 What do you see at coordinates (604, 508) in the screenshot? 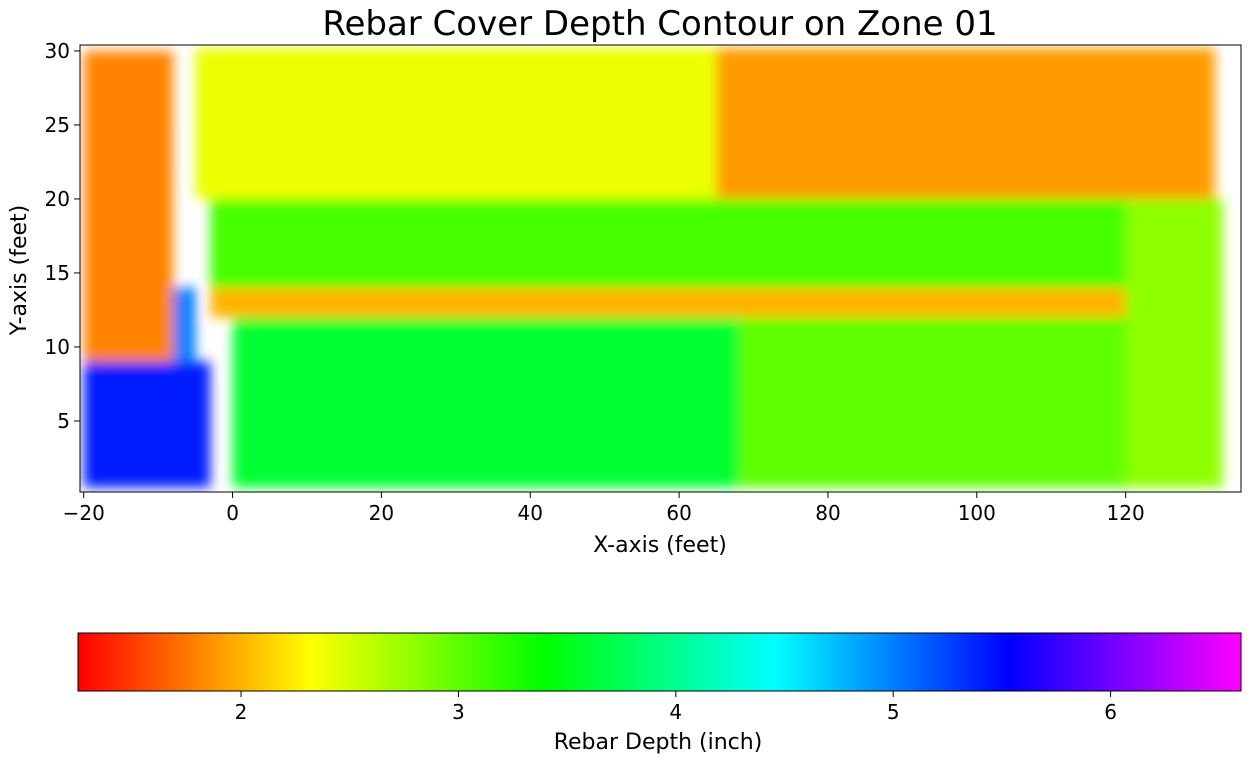
I see `x-axis-ticks: −20 0 20 40 60 80 100 120` at bounding box center [604, 508].